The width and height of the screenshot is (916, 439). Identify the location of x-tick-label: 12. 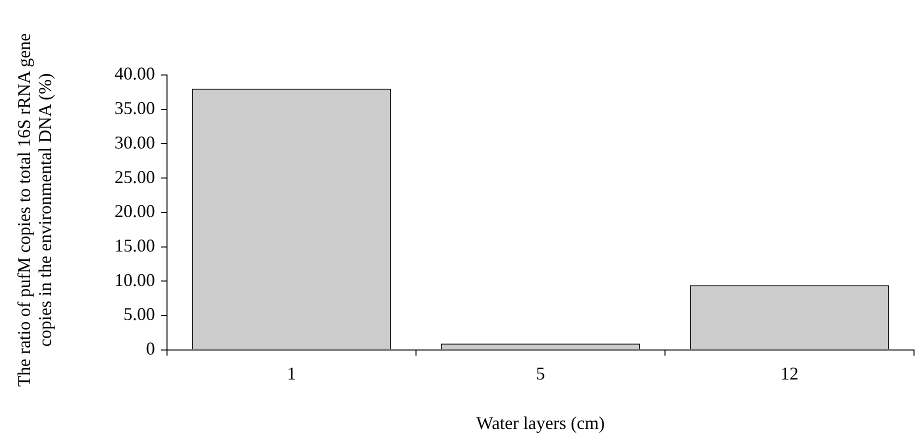
(789, 373).